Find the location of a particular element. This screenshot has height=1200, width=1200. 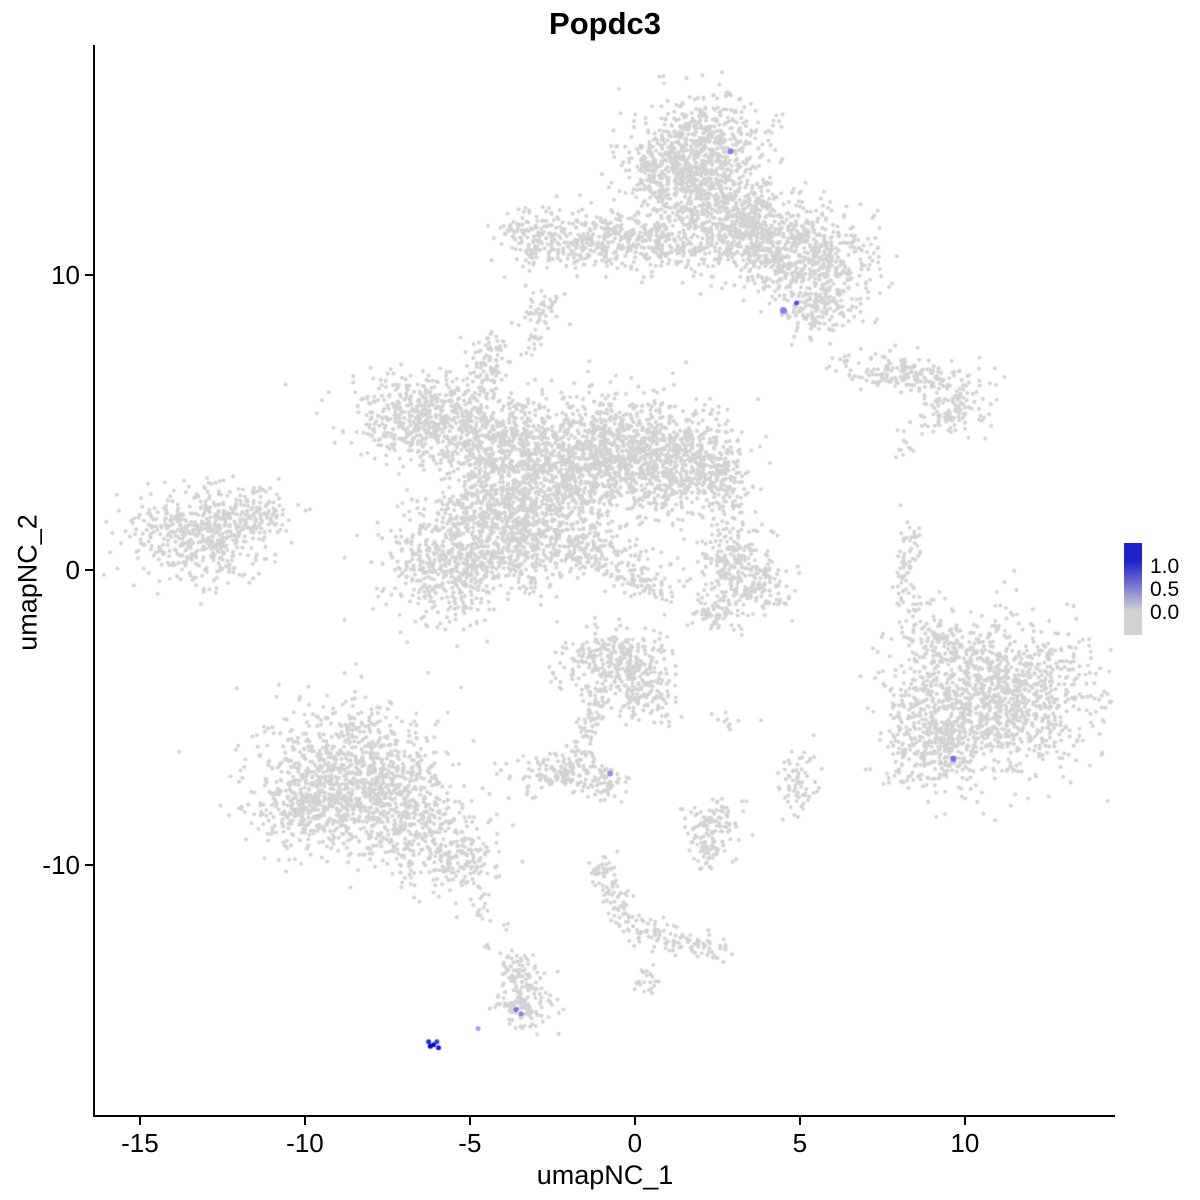

legend-label-low: 0.0 is located at coordinates (1165, 612).